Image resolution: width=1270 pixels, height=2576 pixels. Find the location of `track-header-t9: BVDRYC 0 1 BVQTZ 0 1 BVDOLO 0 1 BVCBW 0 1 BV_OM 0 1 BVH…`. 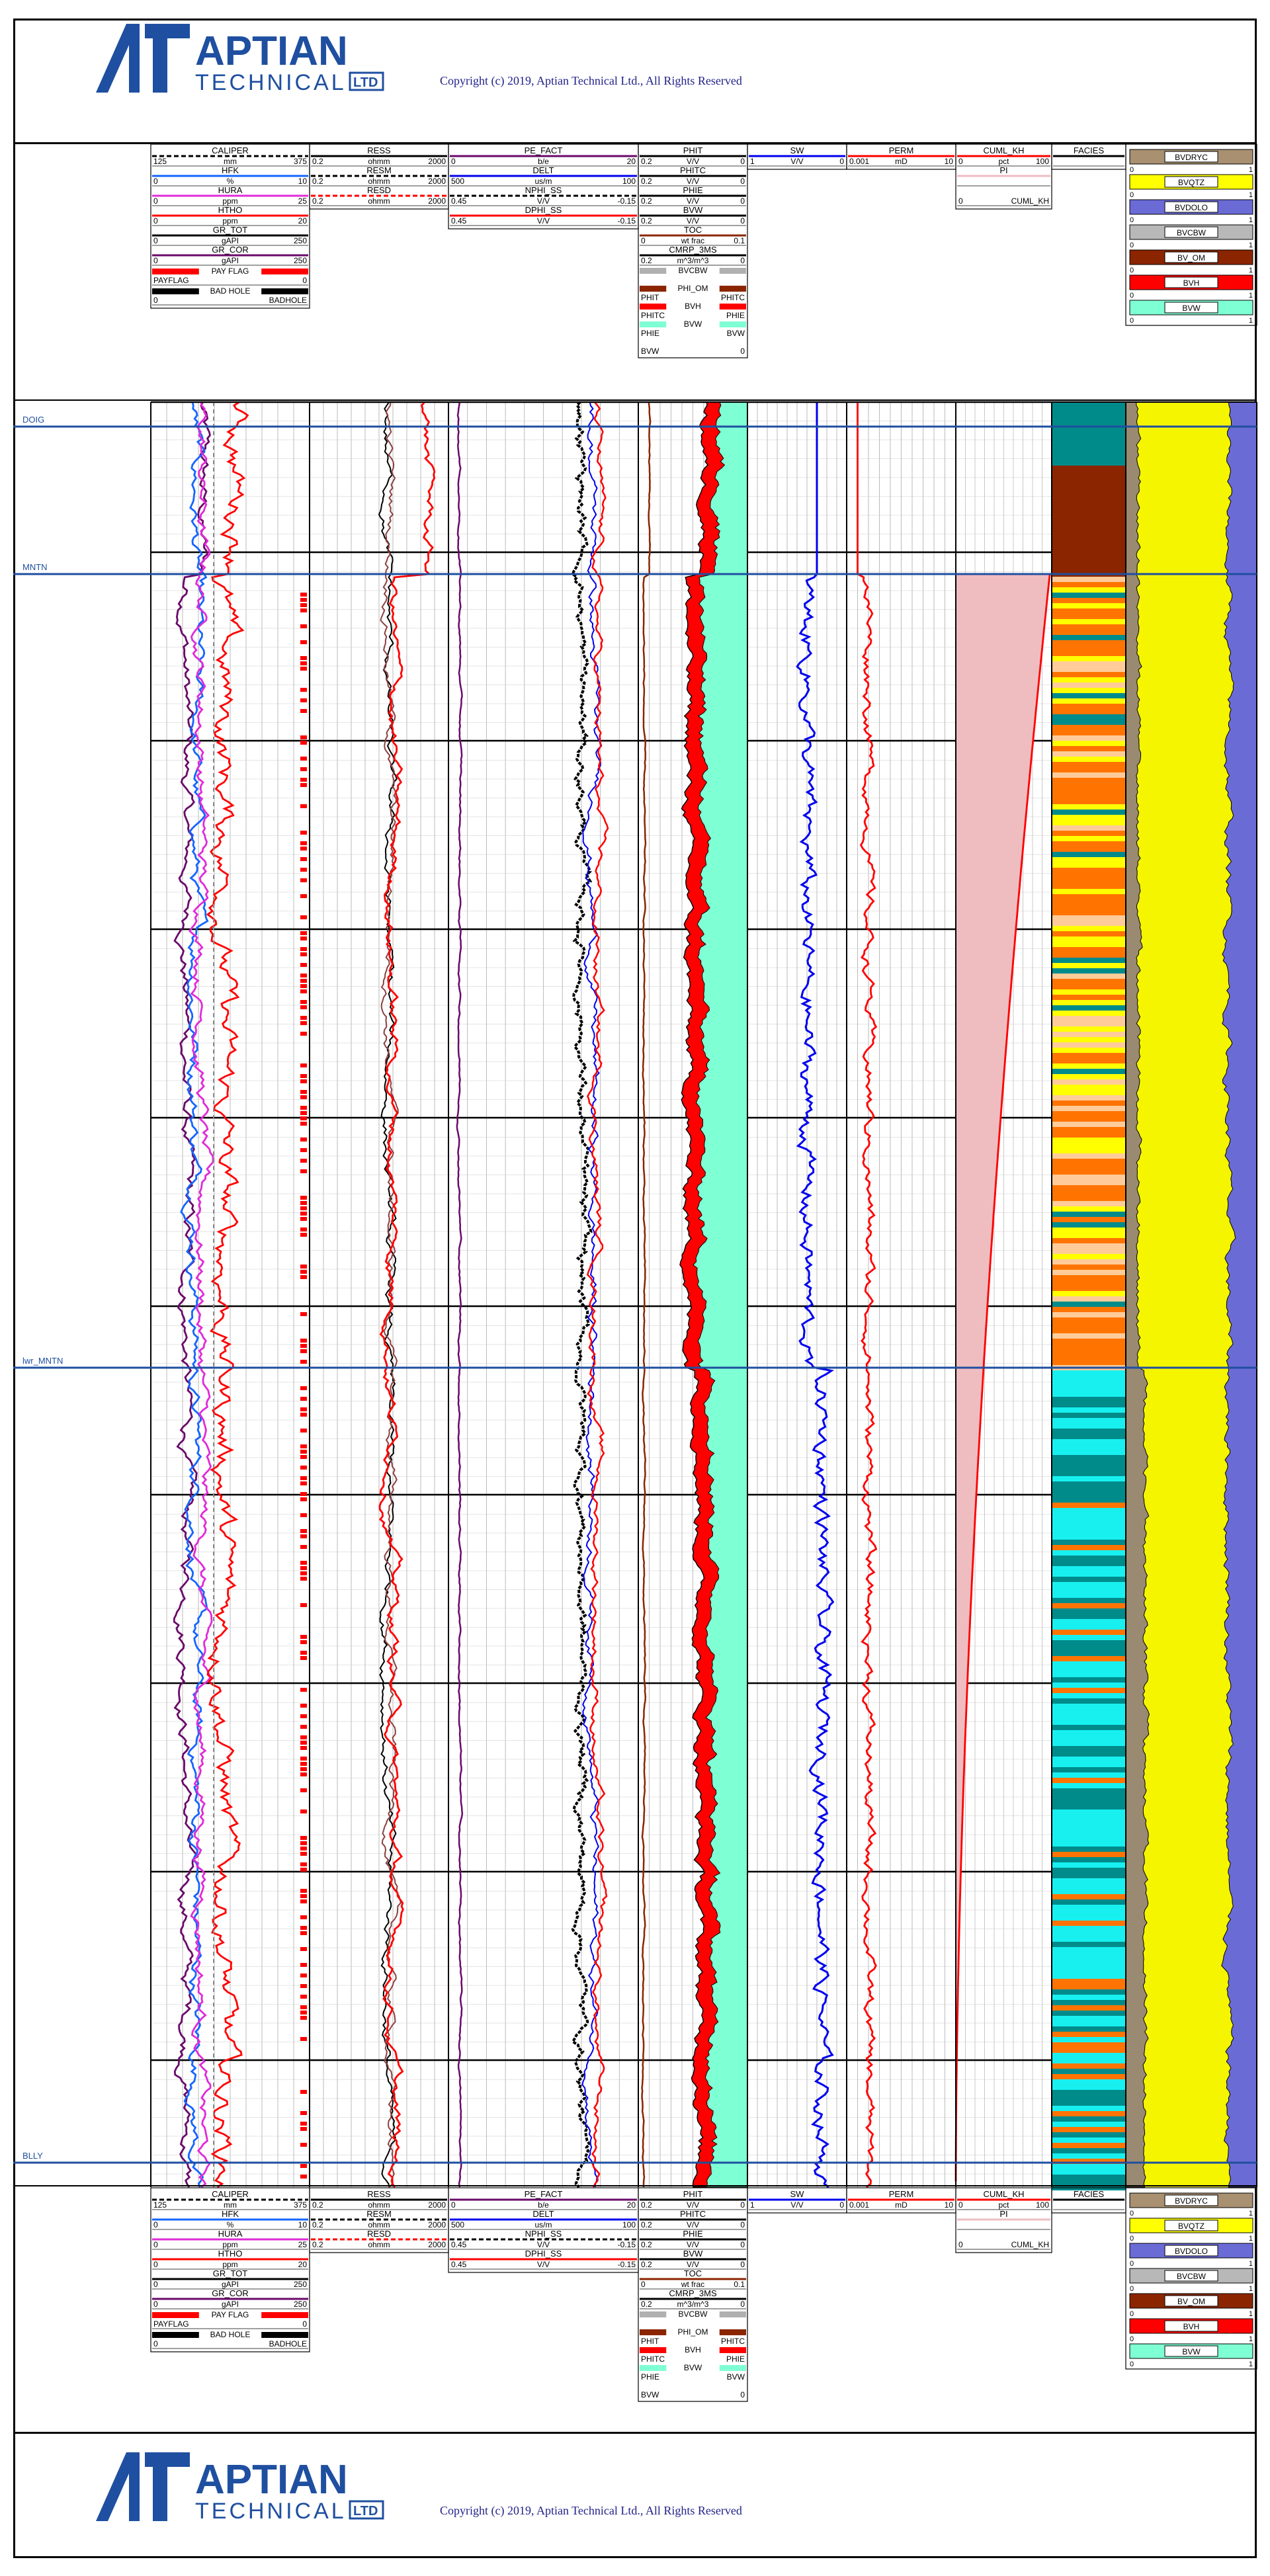

track-header-t9: BVDRYC 0 1 BVQTZ 0 1 BVDOLO 0 1 BVCBW 0 1 BV_OM 0 1 BVH… is located at coordinates (1191, 235).